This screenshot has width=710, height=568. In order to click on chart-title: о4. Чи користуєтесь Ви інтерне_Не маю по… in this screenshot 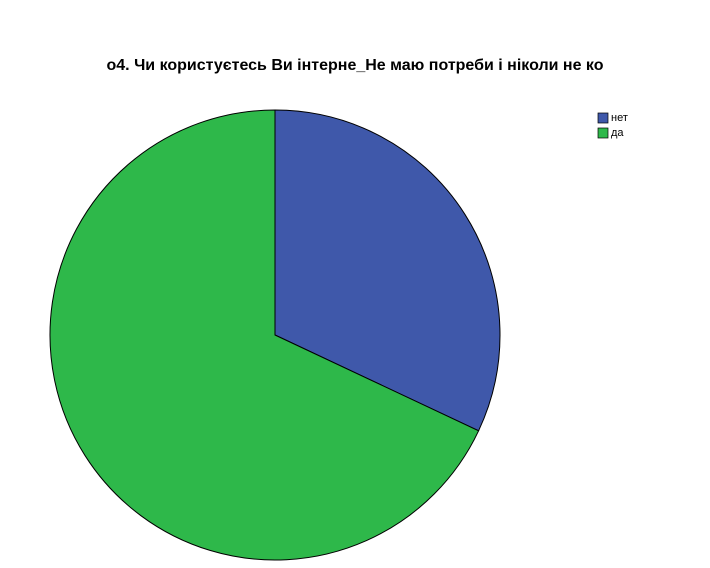, I will do `click(355, 65)`.